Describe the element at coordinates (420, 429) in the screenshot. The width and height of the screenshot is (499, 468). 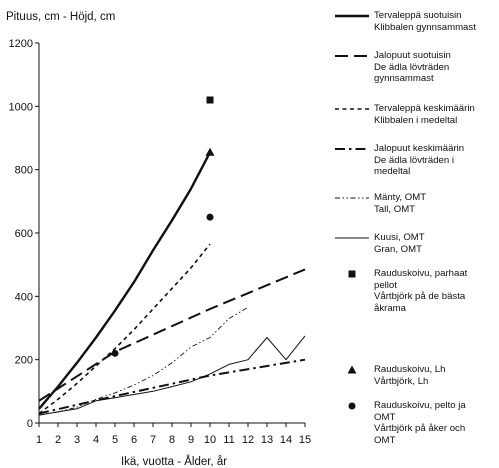
I see `legend-label-line: Vårtbjörk på åker och` at that location.